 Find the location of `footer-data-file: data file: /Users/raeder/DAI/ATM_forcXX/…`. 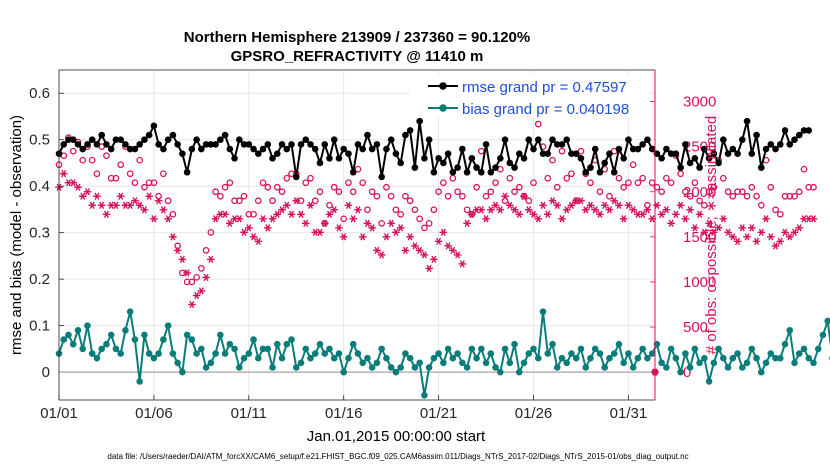

footer-data-file: data file: /Users/raeder/DAI/ATM_forcXX/… is located at coordinates (397, 456).